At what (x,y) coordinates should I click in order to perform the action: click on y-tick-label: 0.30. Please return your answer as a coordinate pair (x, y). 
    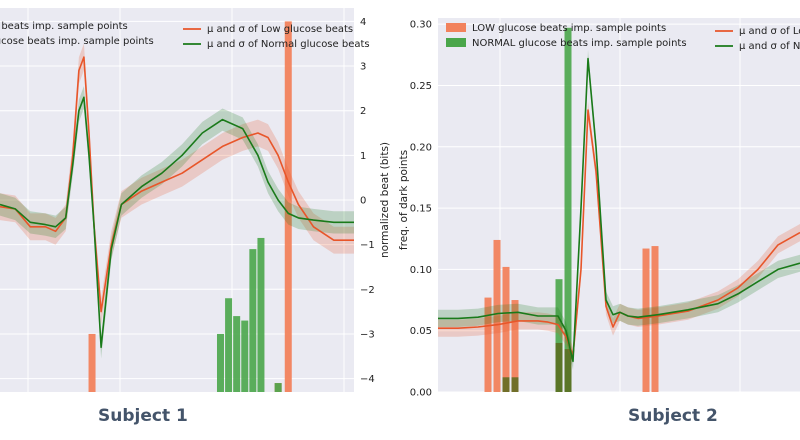
    Looking at the image, I should click on (421, 25).